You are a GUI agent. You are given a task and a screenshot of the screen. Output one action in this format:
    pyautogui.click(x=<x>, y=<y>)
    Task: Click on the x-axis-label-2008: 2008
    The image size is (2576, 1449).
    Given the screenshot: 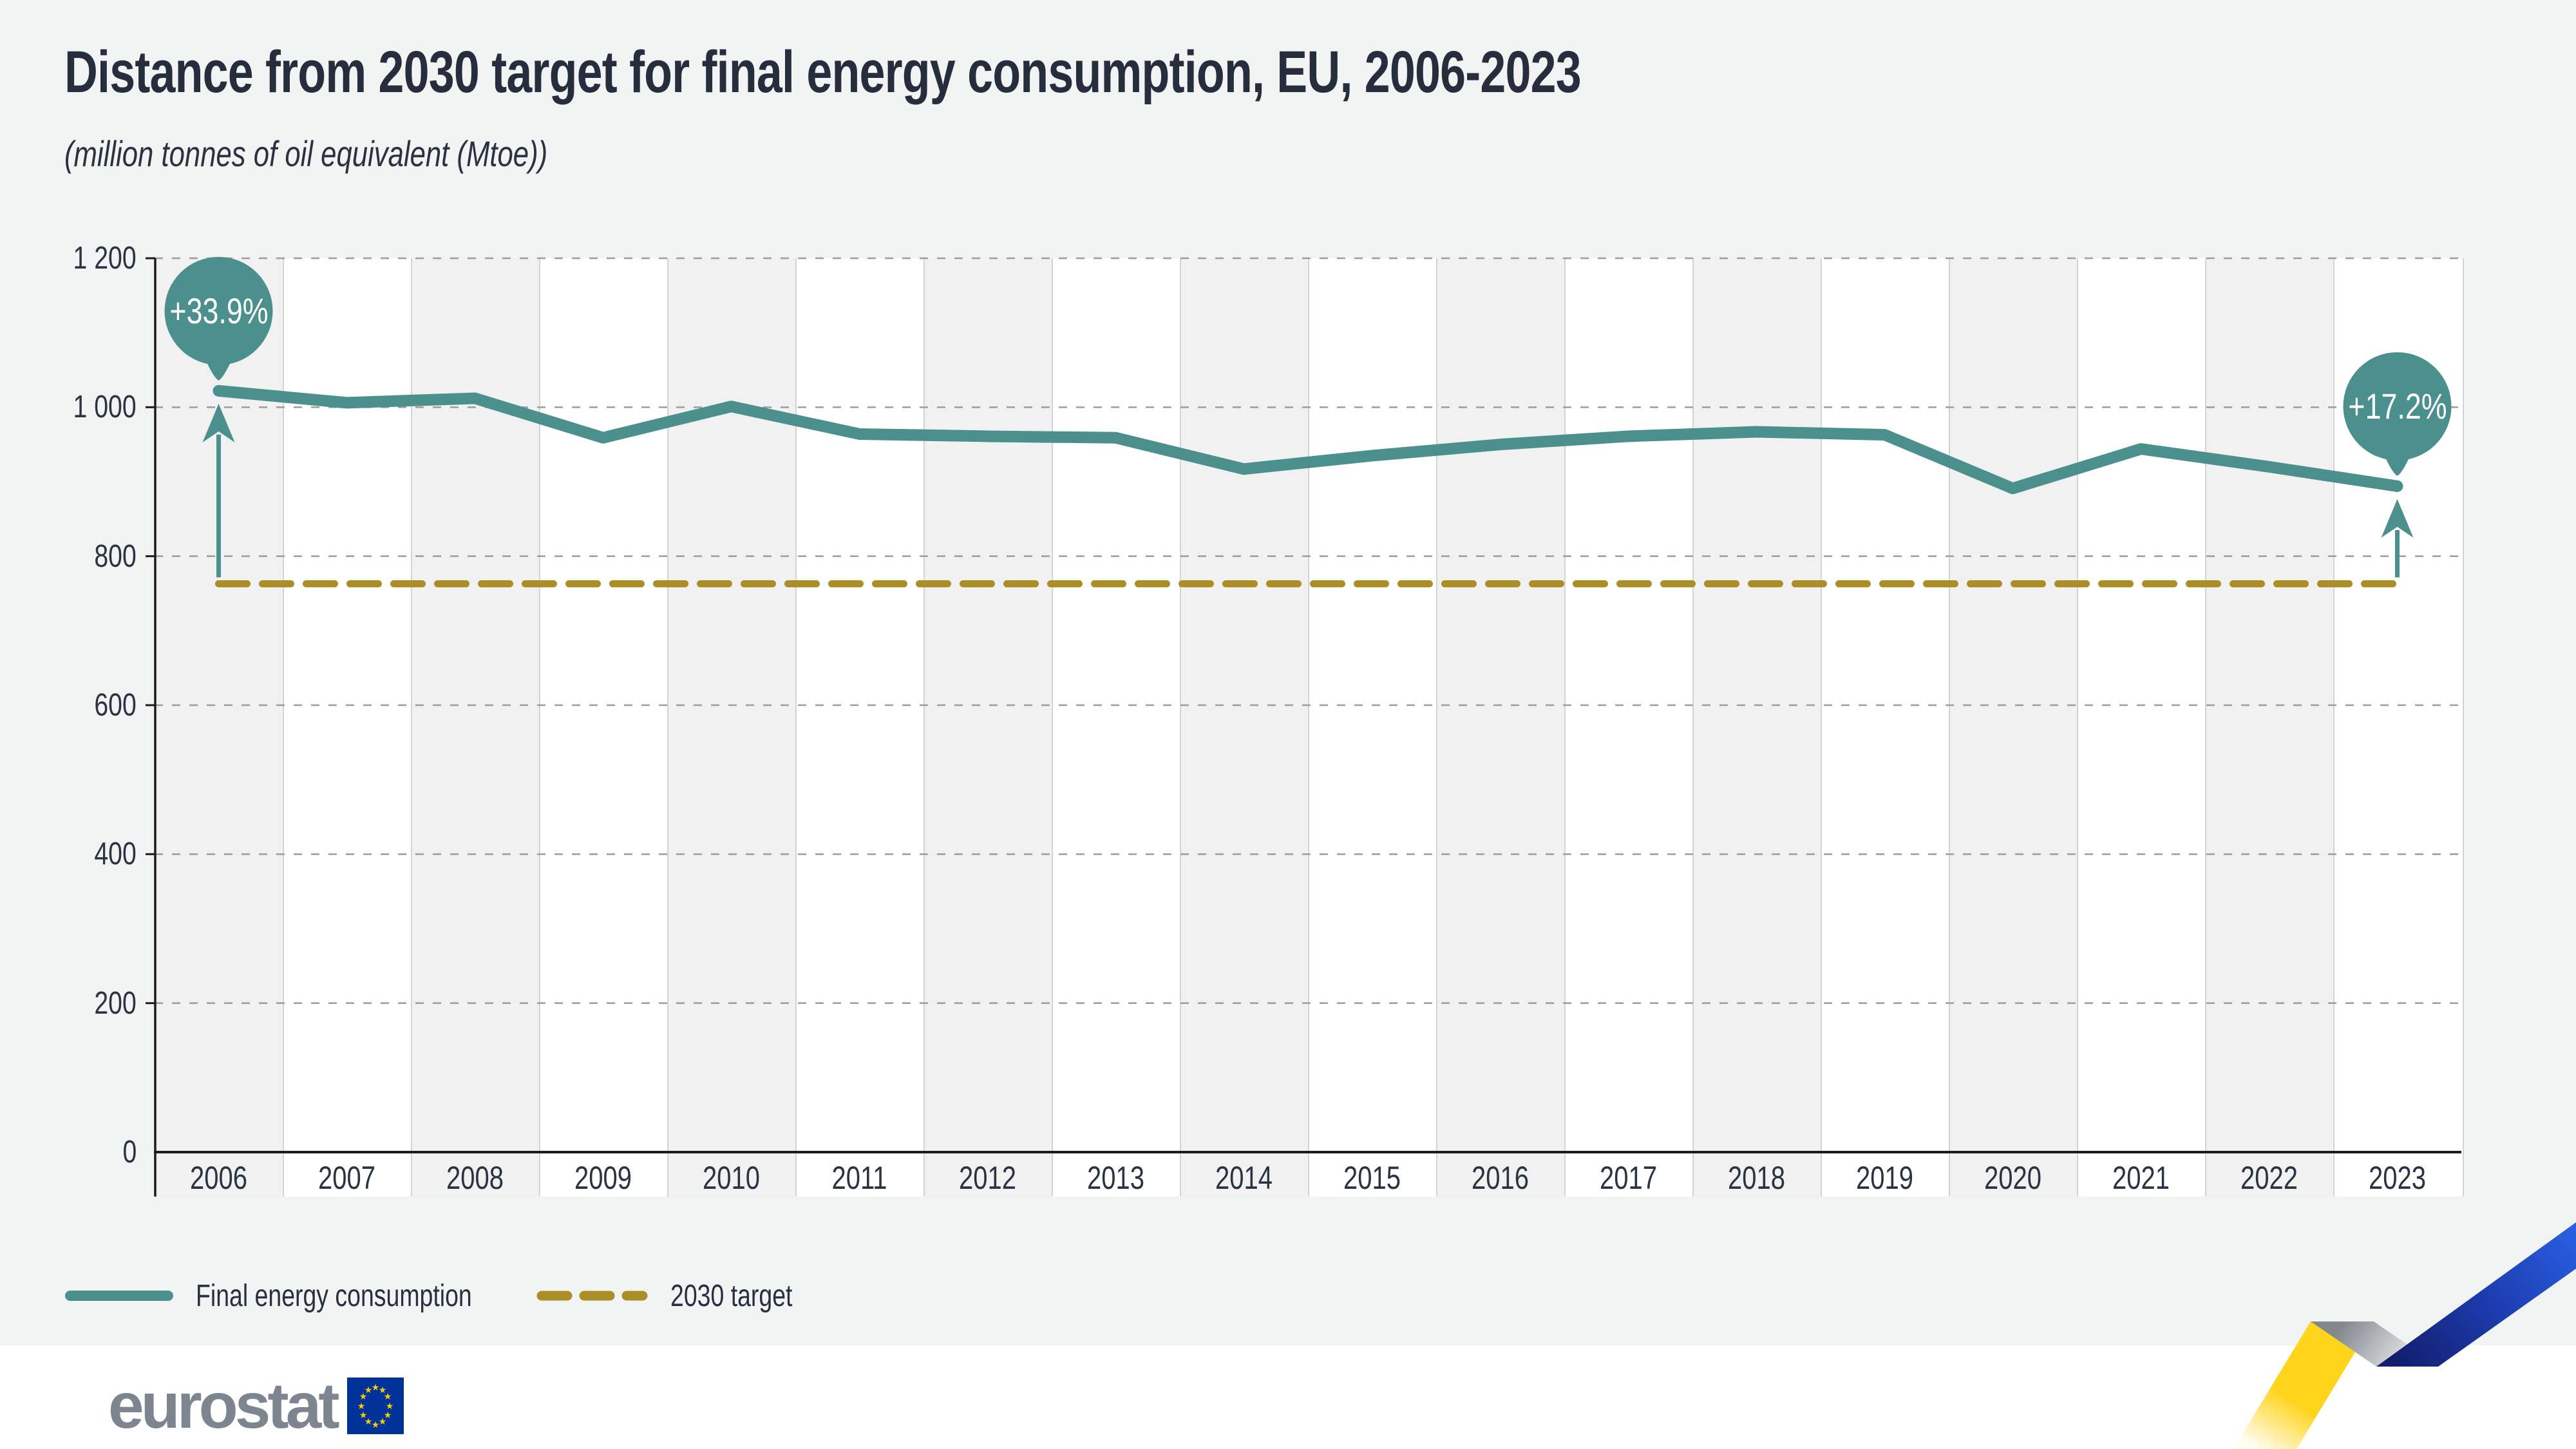 What is the action you would take?
    pyautogui.click(x=475, y=1178)
    